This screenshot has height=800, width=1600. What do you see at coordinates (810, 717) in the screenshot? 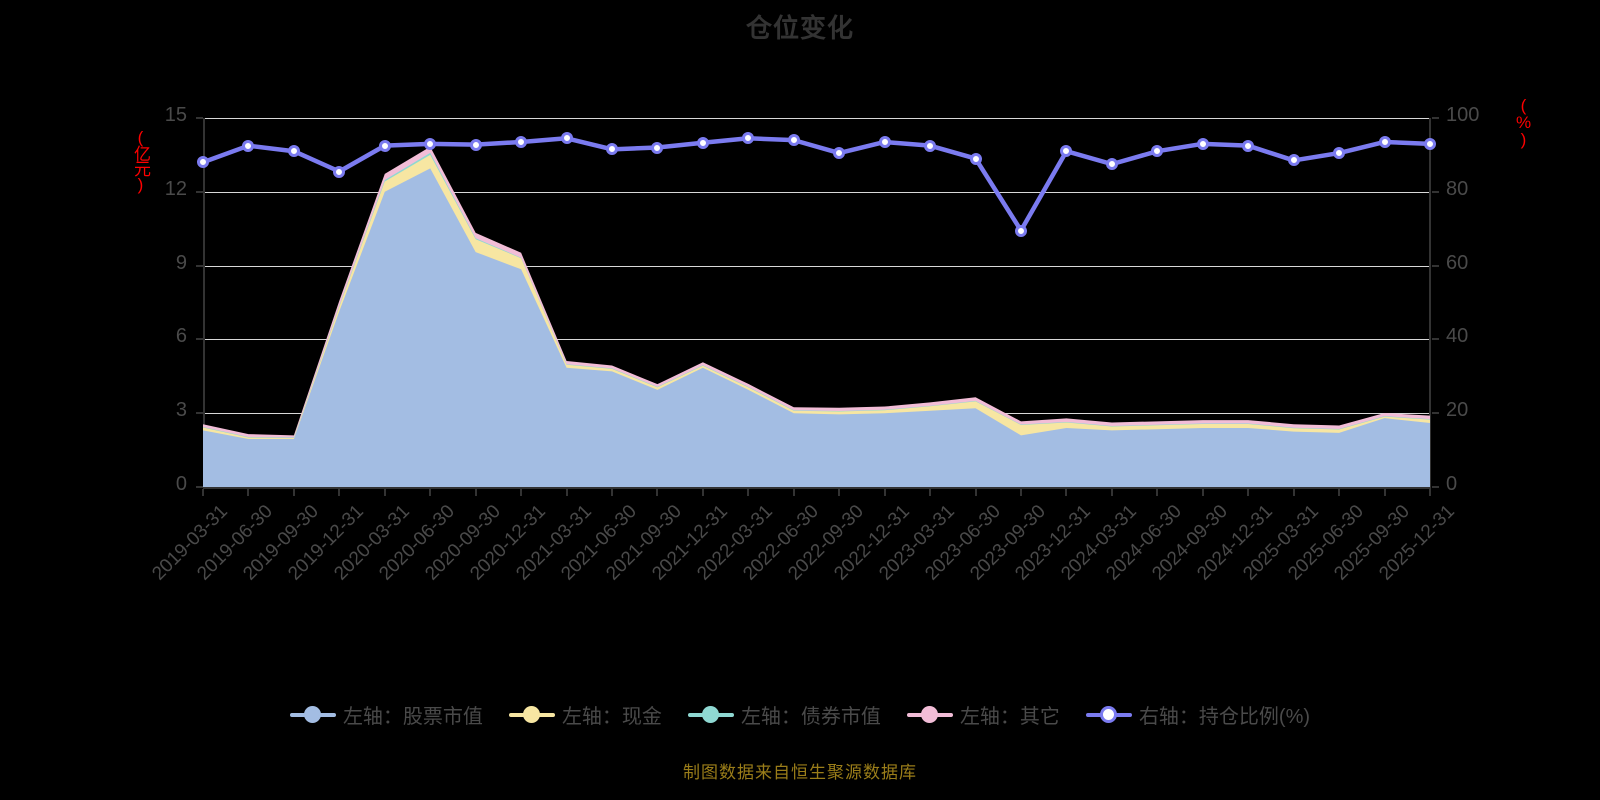
I see `legend-label: 左轴：债券市值` at bounding box center [810, 717].